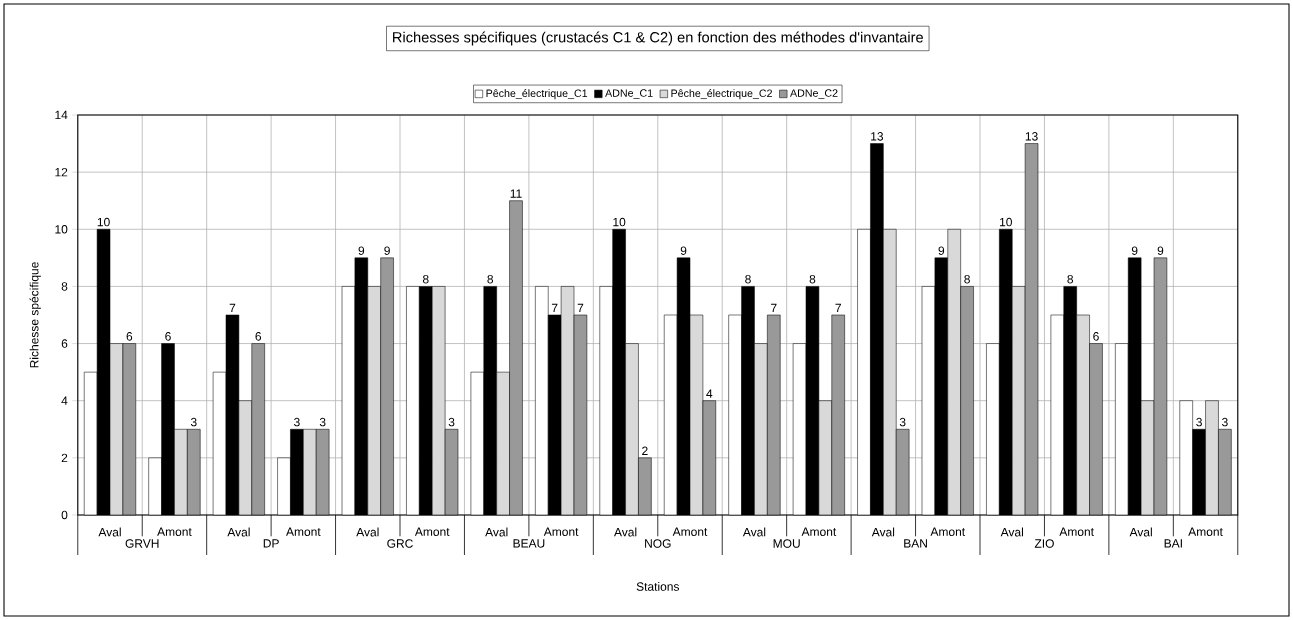 The width and height of the screenshot is (1293, 620). Describe the element at coordinates (629, 94) in the screenshot. I see `legend-label: ADNe_C1` at that location.